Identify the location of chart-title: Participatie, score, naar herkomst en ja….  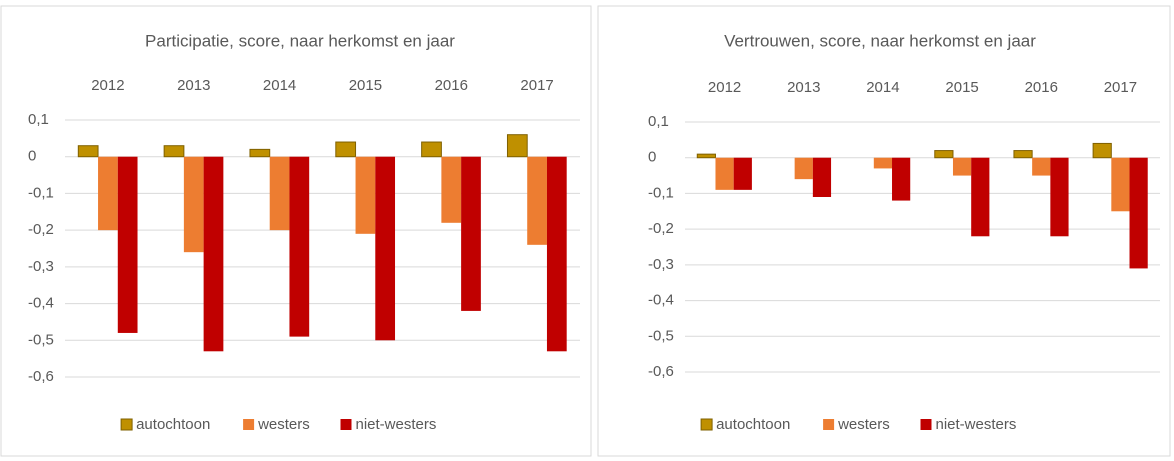
(300, 40).